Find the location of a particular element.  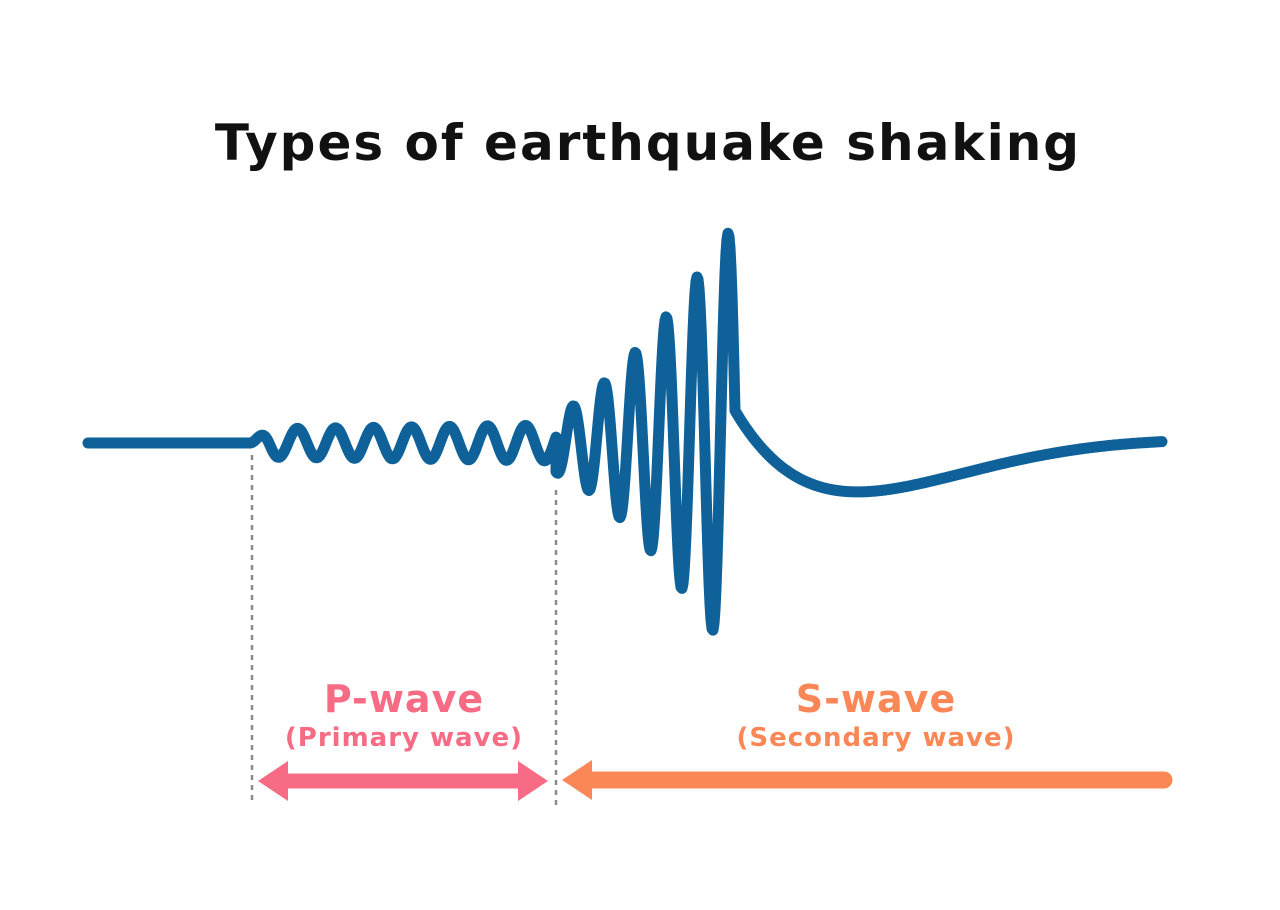

s-wave-duration-arrow is located at coordinates (867, 780).